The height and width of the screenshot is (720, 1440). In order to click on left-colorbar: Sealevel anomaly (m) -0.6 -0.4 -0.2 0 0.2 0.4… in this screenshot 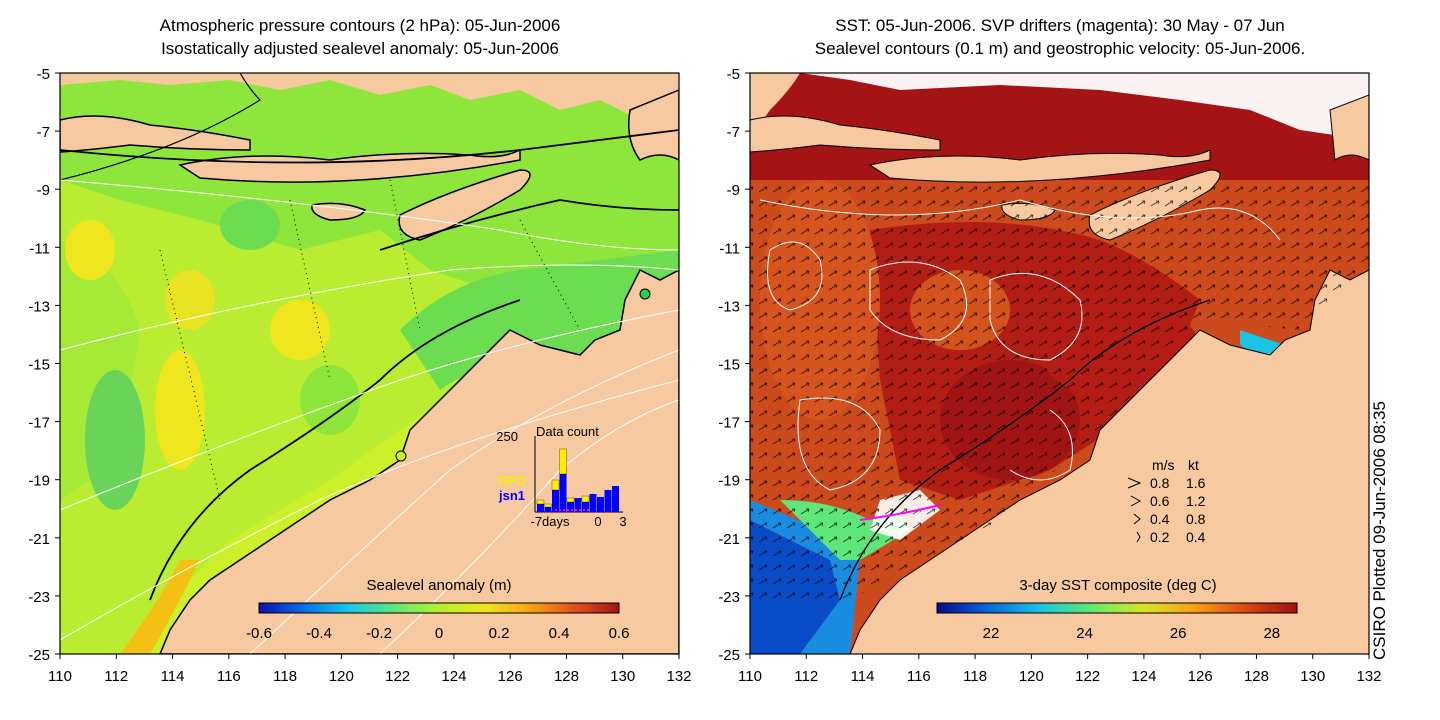, I will do `click(437, 609)`.